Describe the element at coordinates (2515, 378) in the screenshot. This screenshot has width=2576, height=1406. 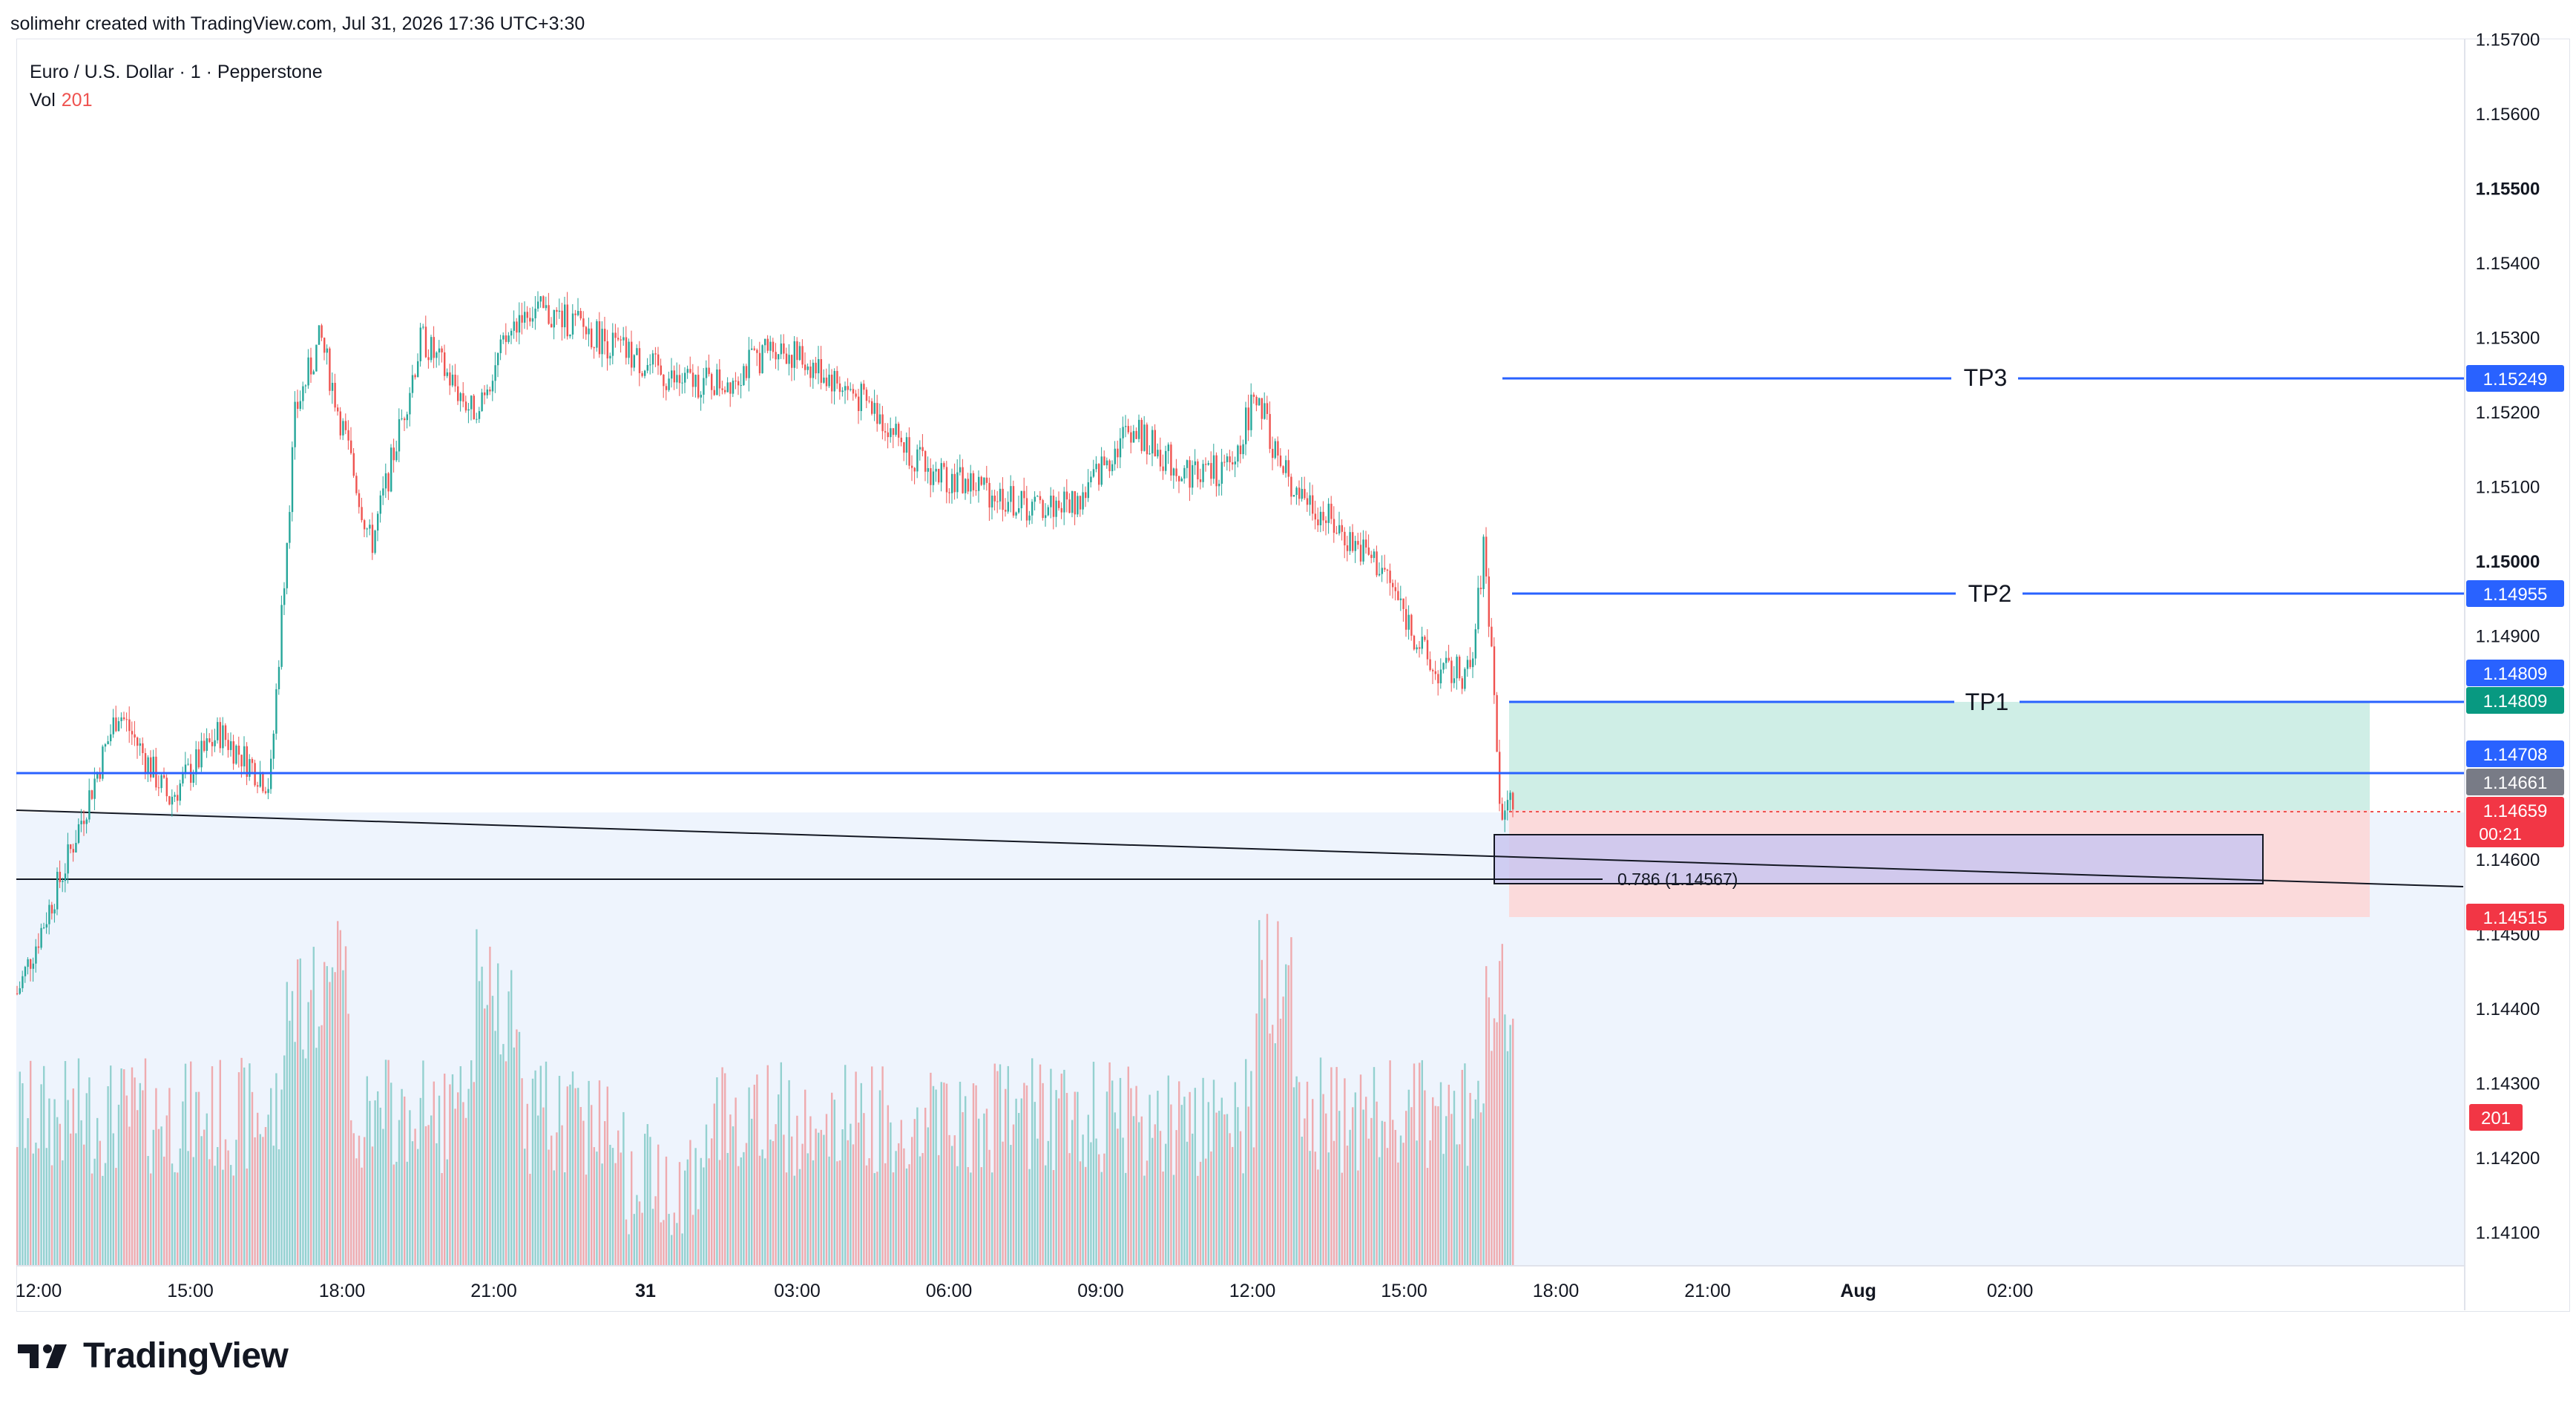
I see `tp3-price-badge: 1.15249` at that location.